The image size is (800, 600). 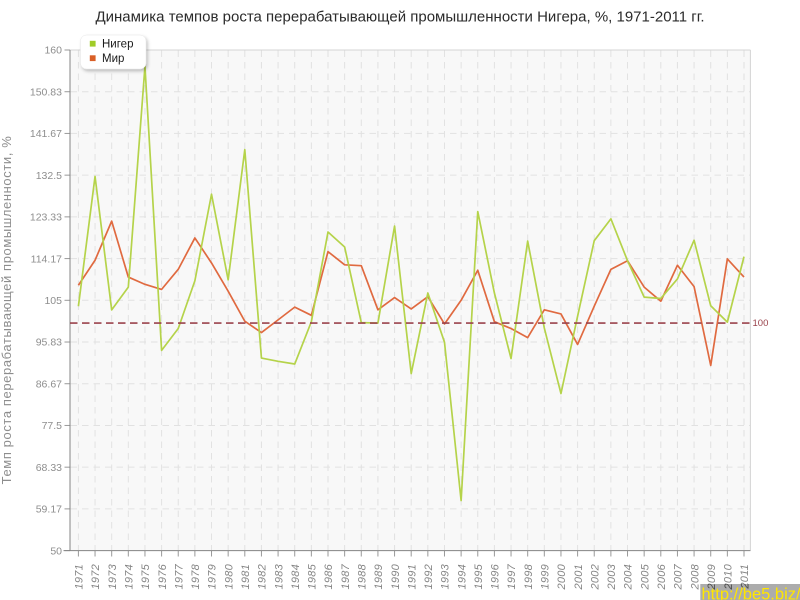 I want to click on svg-text: 1978, so click(x=196, y=576).